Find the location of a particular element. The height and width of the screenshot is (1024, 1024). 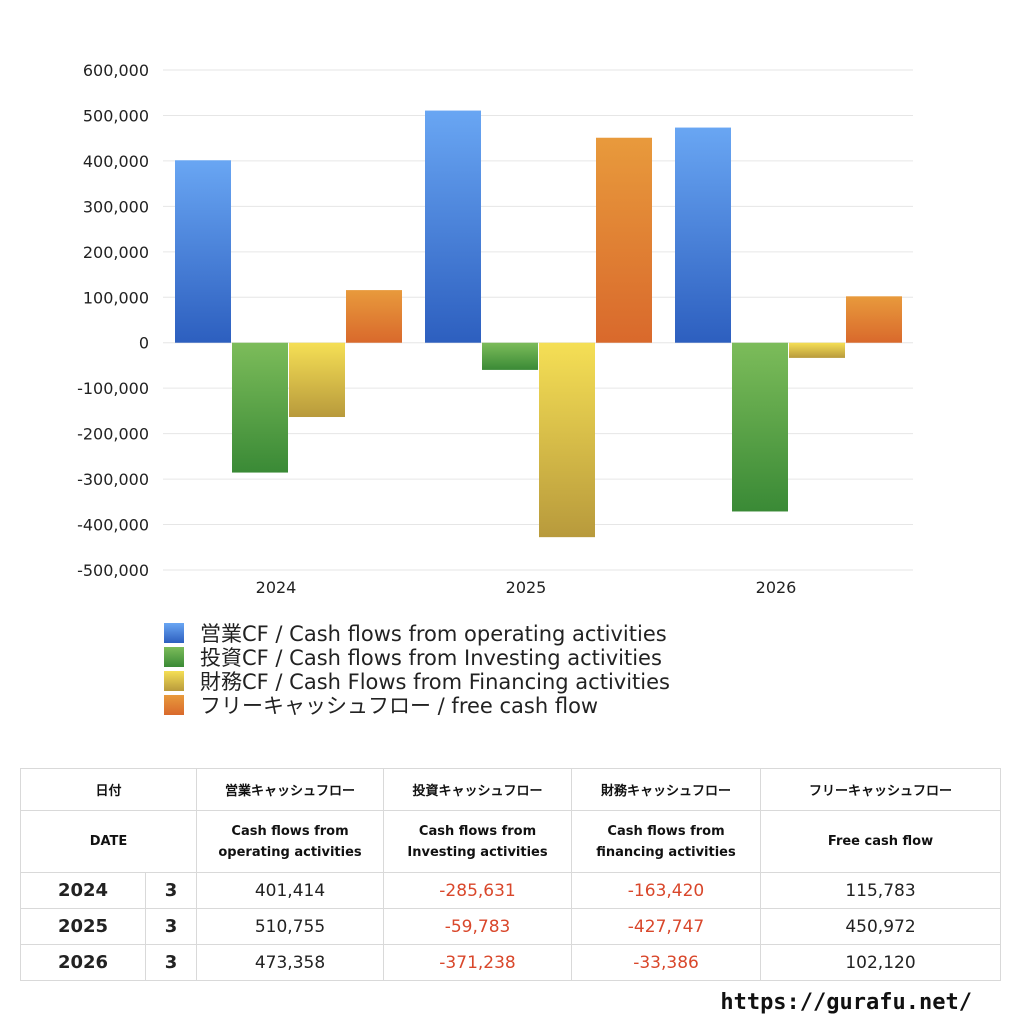

header-investing-en-line1: Cash flows from is located at coordinates (477, 831).